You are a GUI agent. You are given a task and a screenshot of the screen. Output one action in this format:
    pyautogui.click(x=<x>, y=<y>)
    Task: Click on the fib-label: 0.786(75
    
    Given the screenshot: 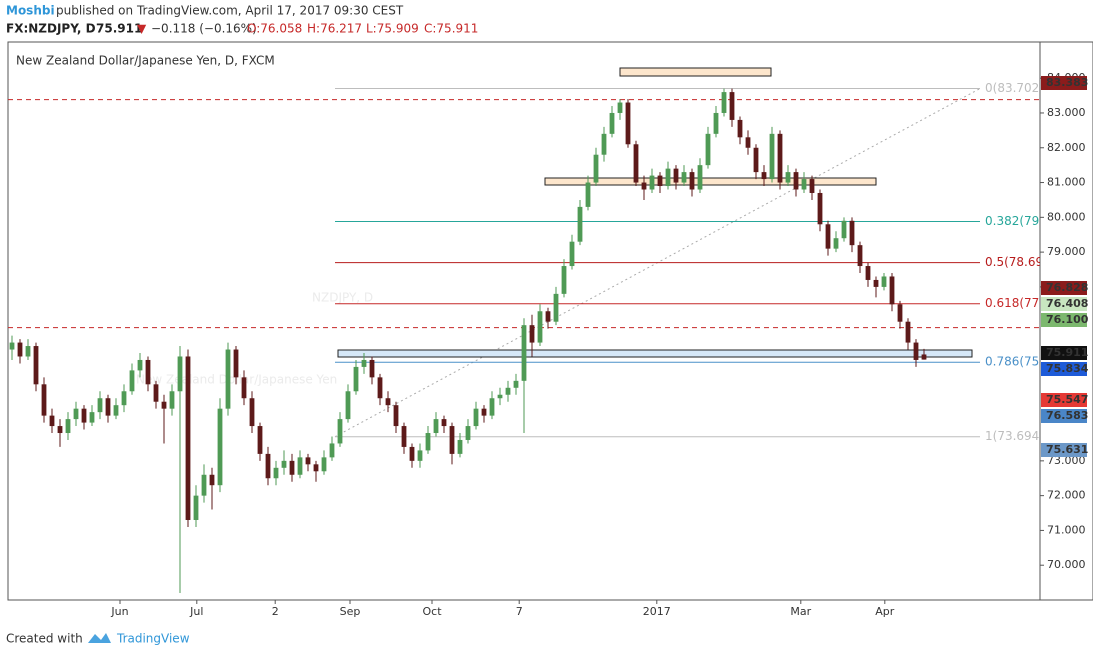 What is the action you would take?
    pyautogui.click(x=1012, y=362)
    